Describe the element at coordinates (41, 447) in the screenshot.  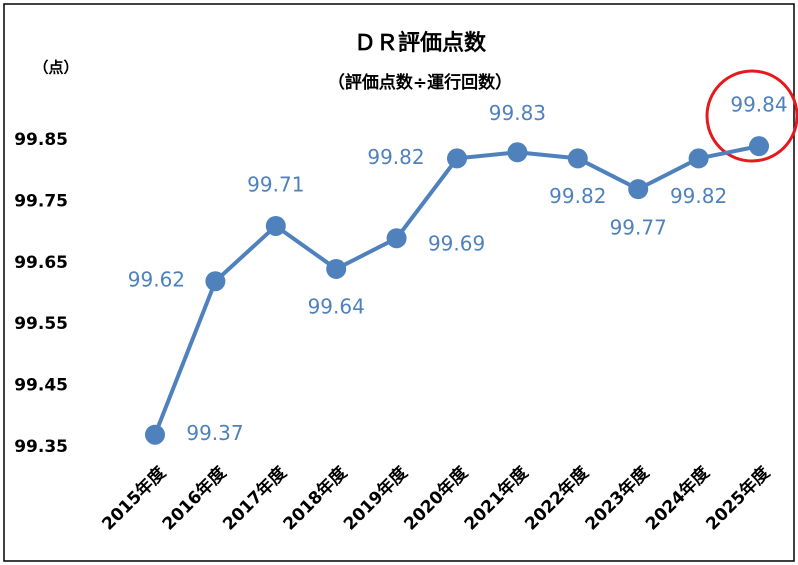
I see `y-tick-label: 99.35` at that location.